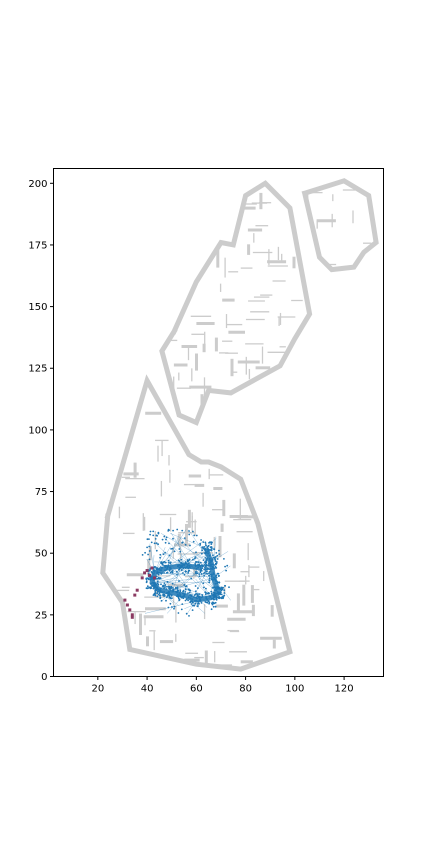 The height and width of the screenshot is (850, 425). What do you see at coordinates (236, 302) in the screenshot?
I see `map-wall-middle-building` at bounding box center [236, 302].